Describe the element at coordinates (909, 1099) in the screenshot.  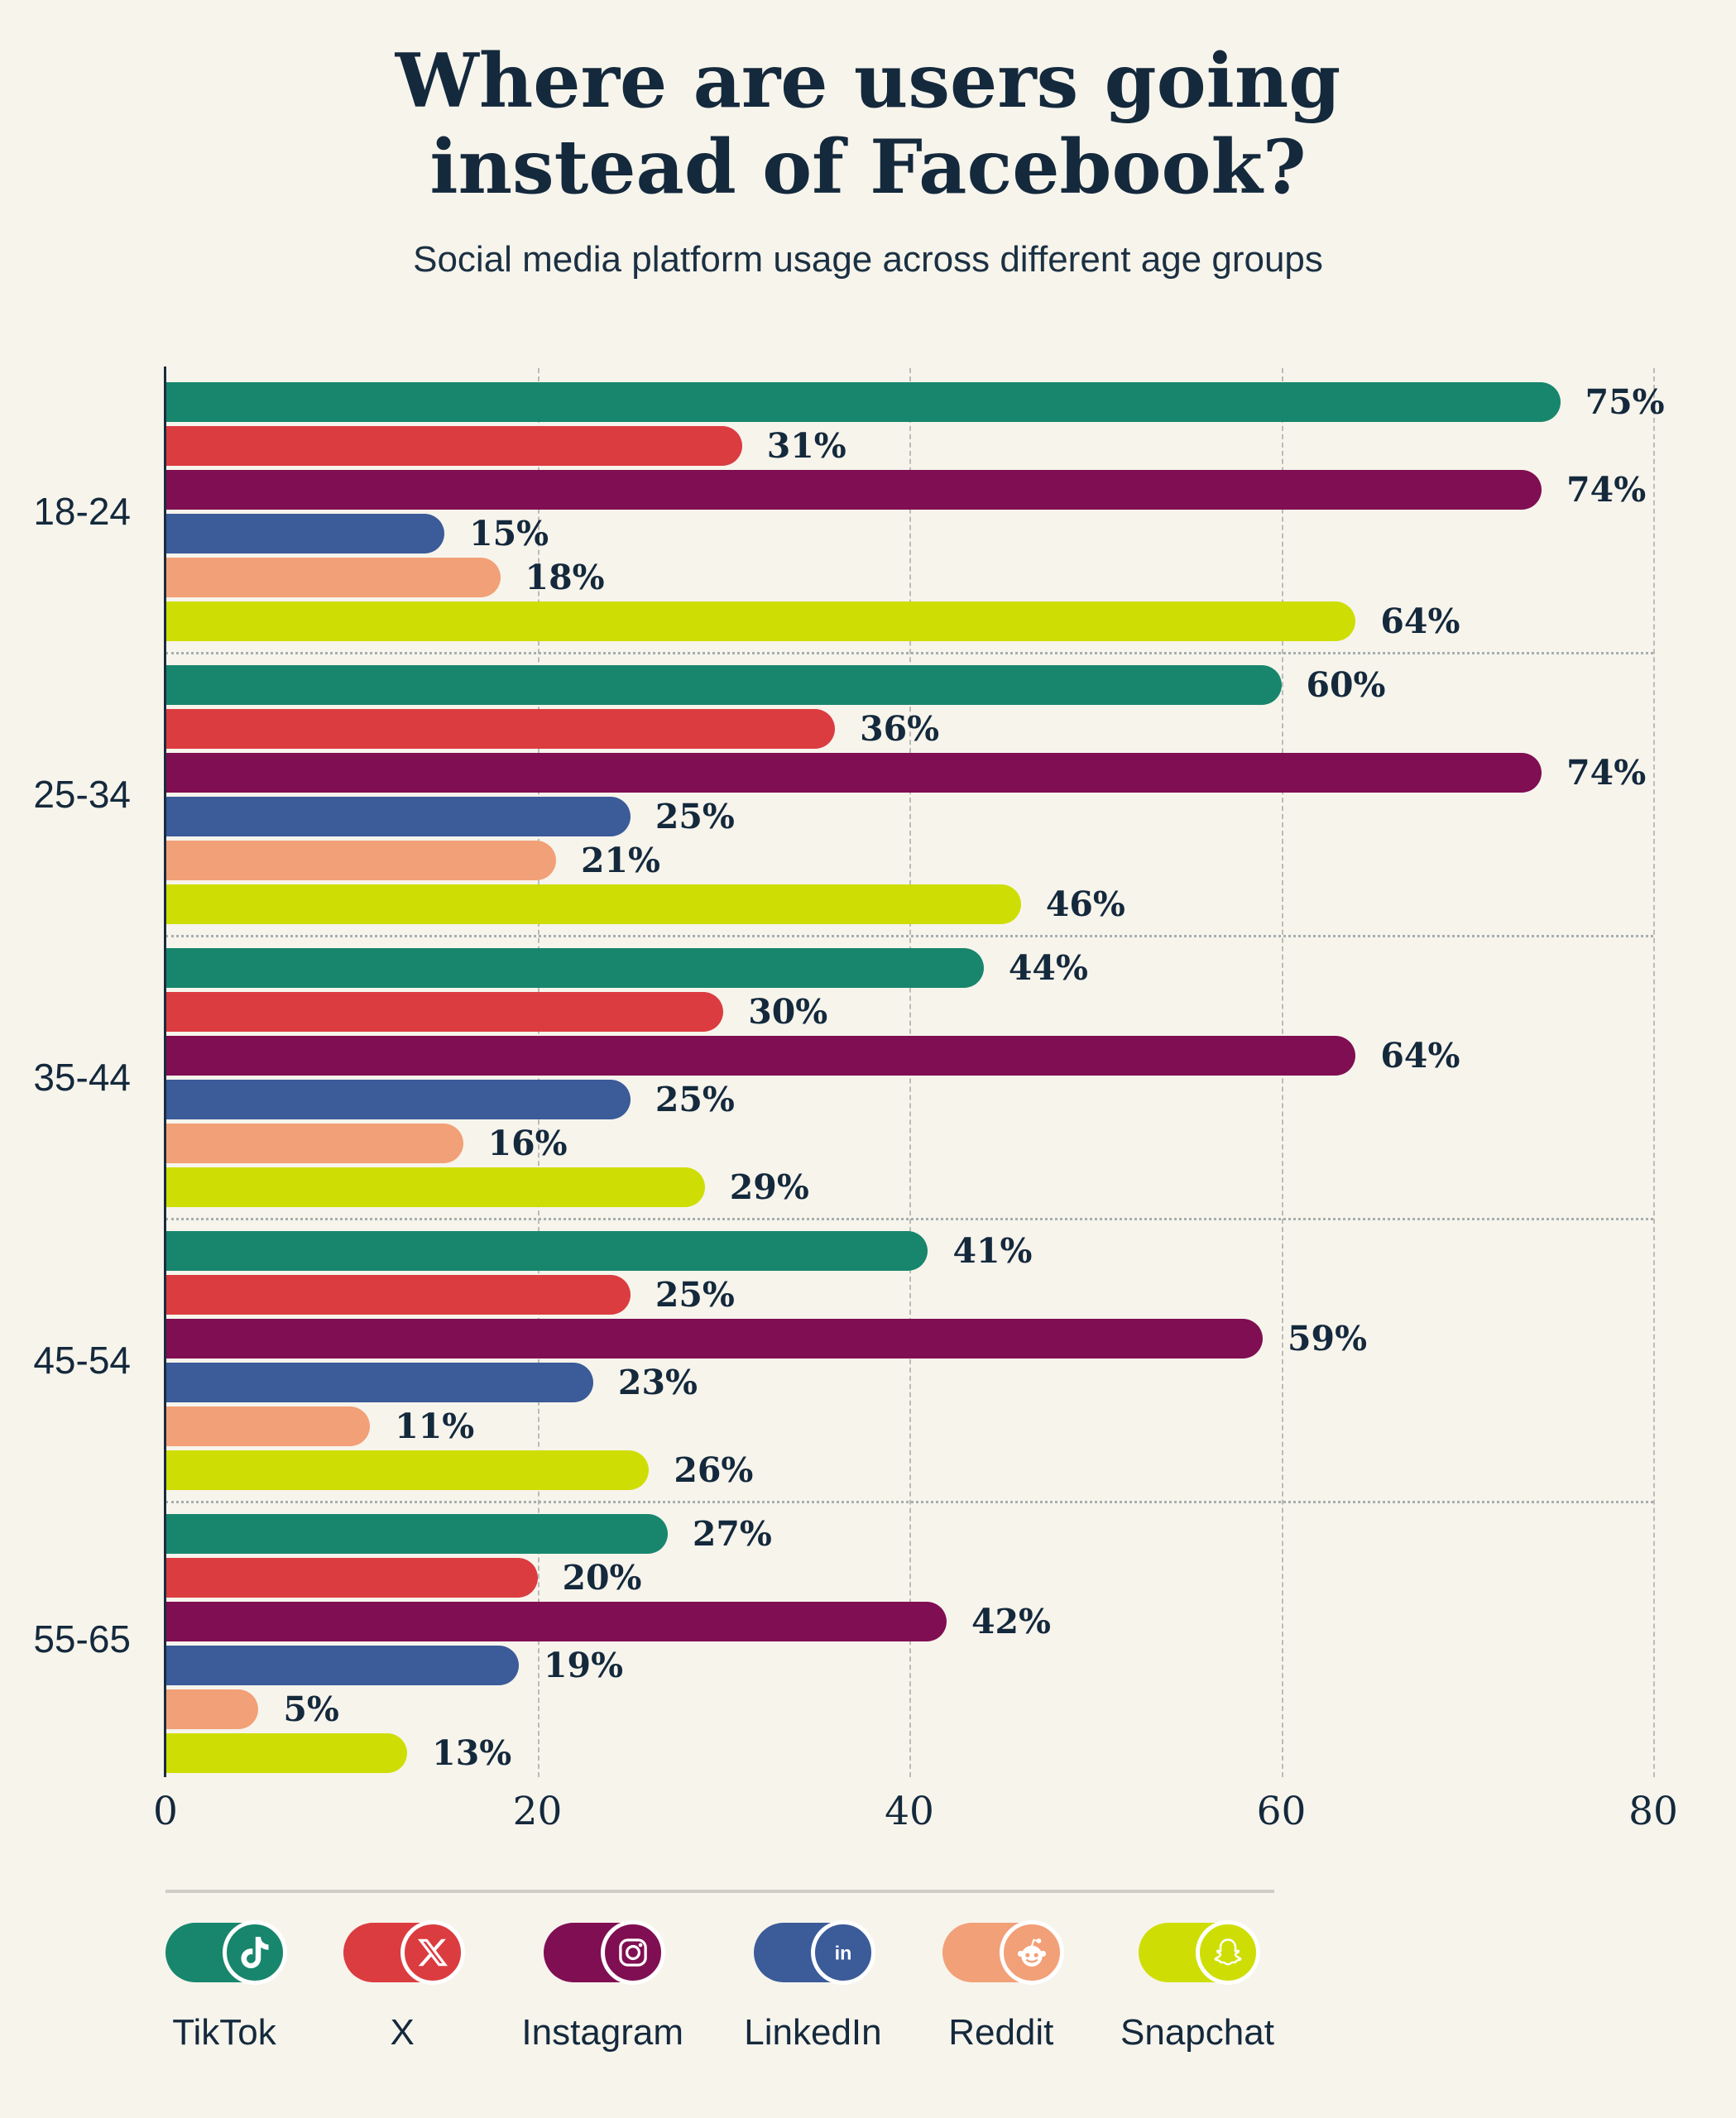
I see `bar-row-linkedin-35-44: 25%` at that location.